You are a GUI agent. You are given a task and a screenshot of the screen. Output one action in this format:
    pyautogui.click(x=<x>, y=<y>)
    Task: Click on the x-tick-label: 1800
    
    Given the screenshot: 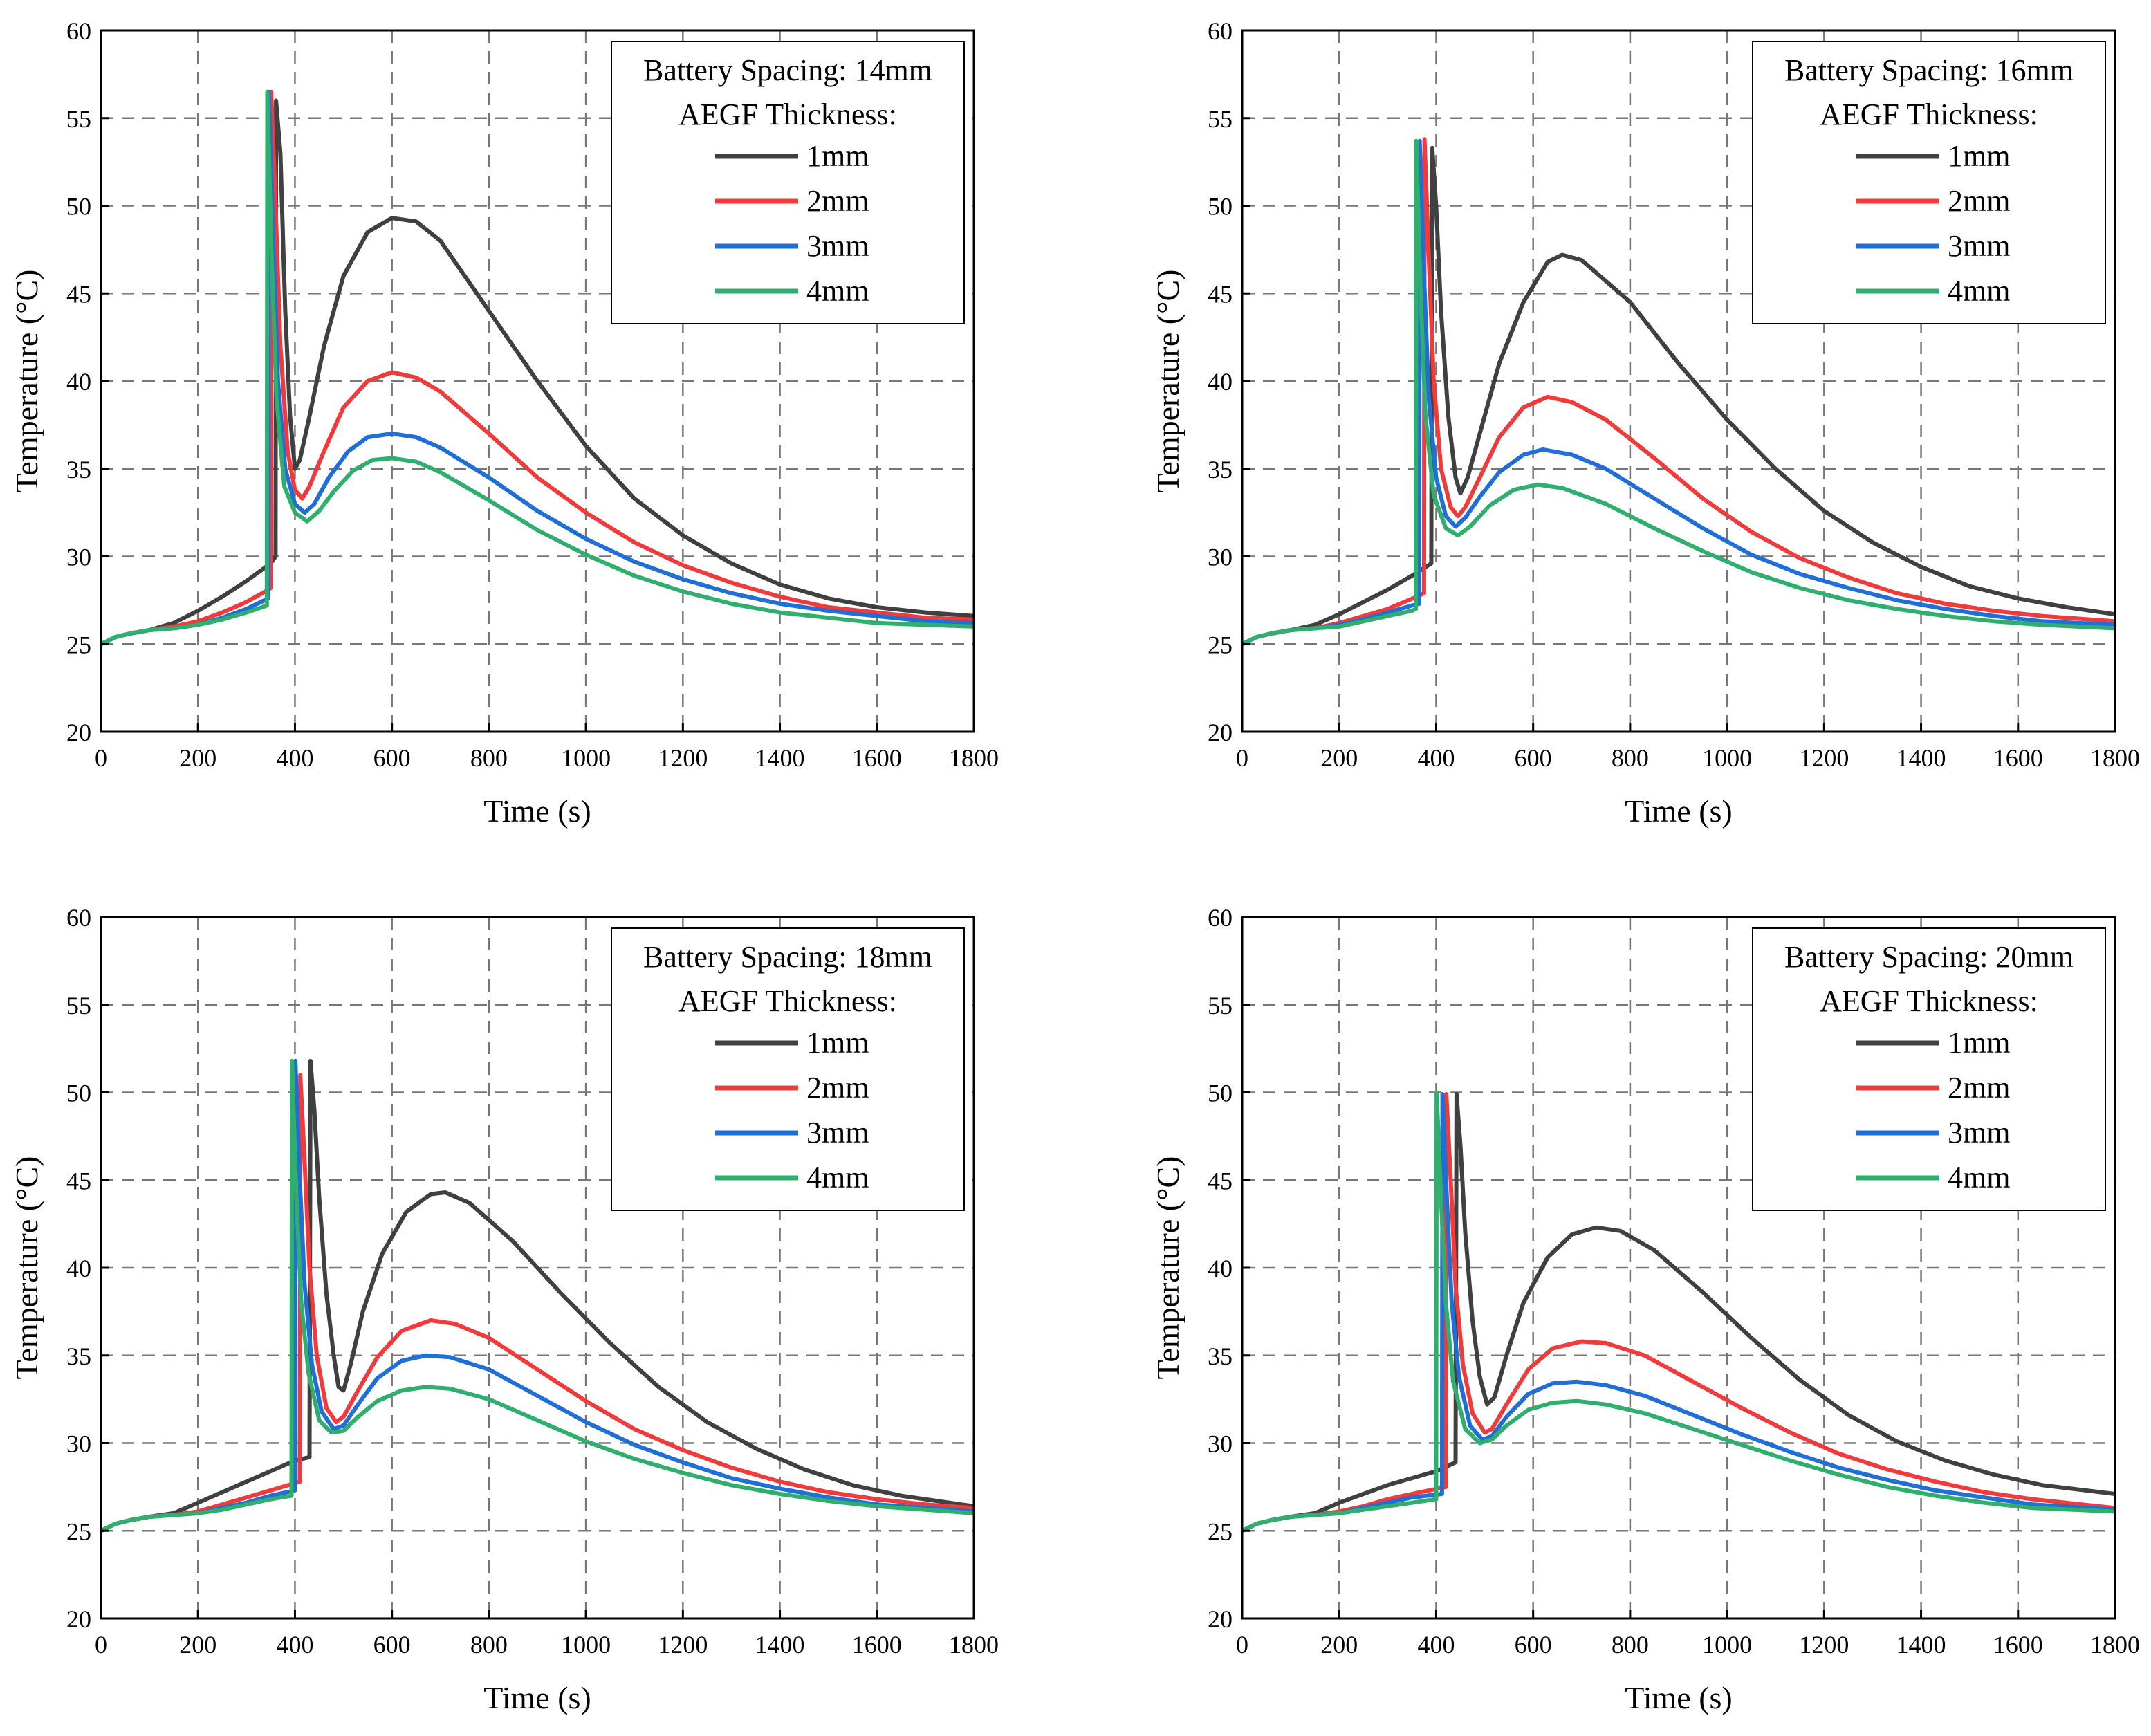 What is the action you would take?
    pyautogui.click(x=2115, y=1645)
    